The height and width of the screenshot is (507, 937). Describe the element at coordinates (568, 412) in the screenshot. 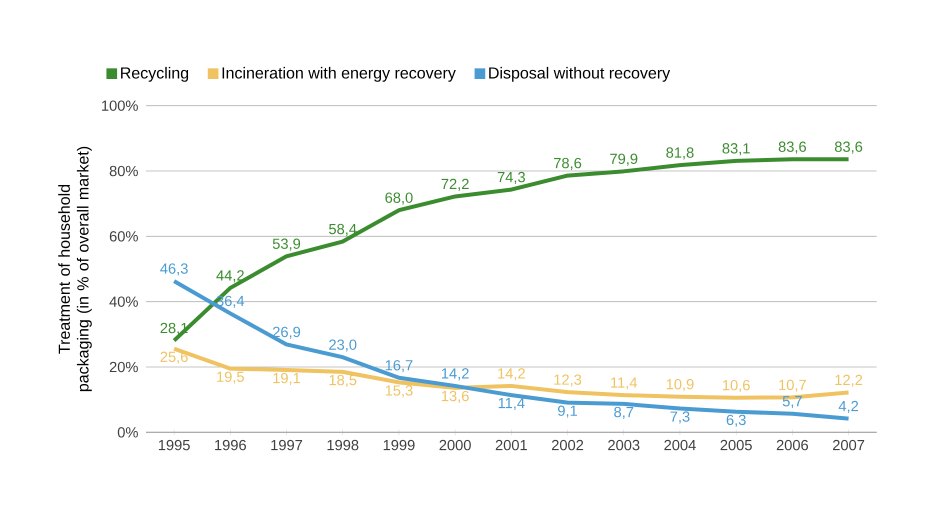

I see `data-label: 9,1` at that location.